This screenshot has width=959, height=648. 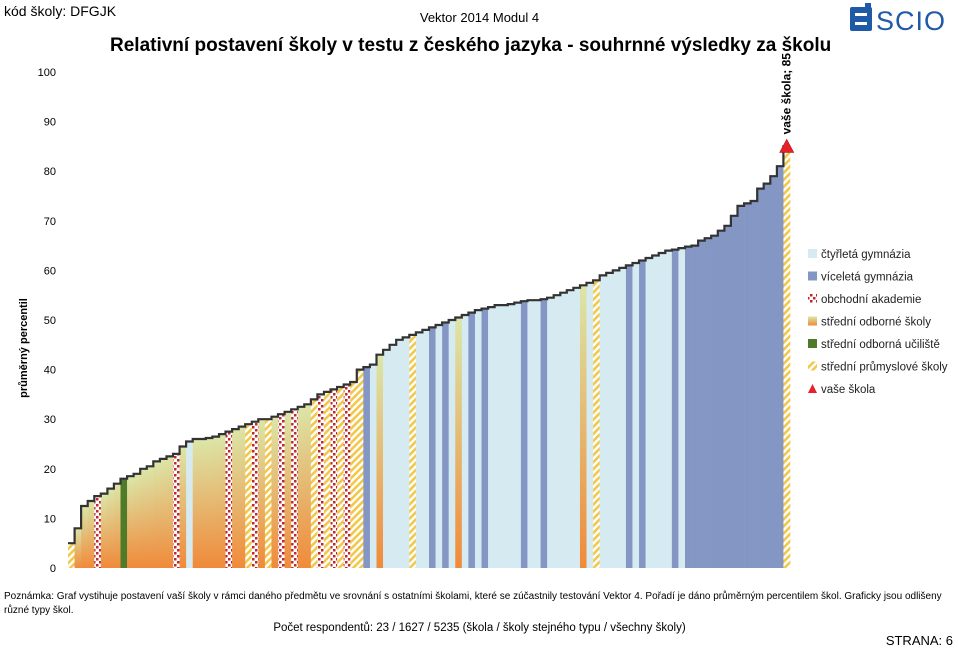 I want to click on own-school-marker: vaše škola; 85, so click(x=787, y=103).